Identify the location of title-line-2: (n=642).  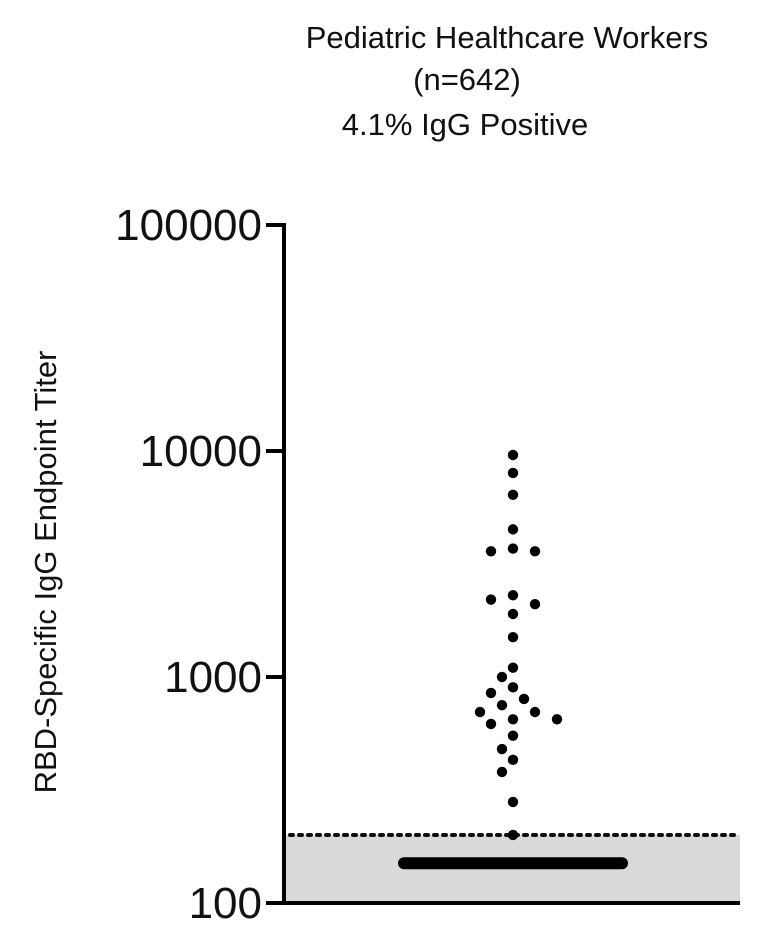
(467, 79).